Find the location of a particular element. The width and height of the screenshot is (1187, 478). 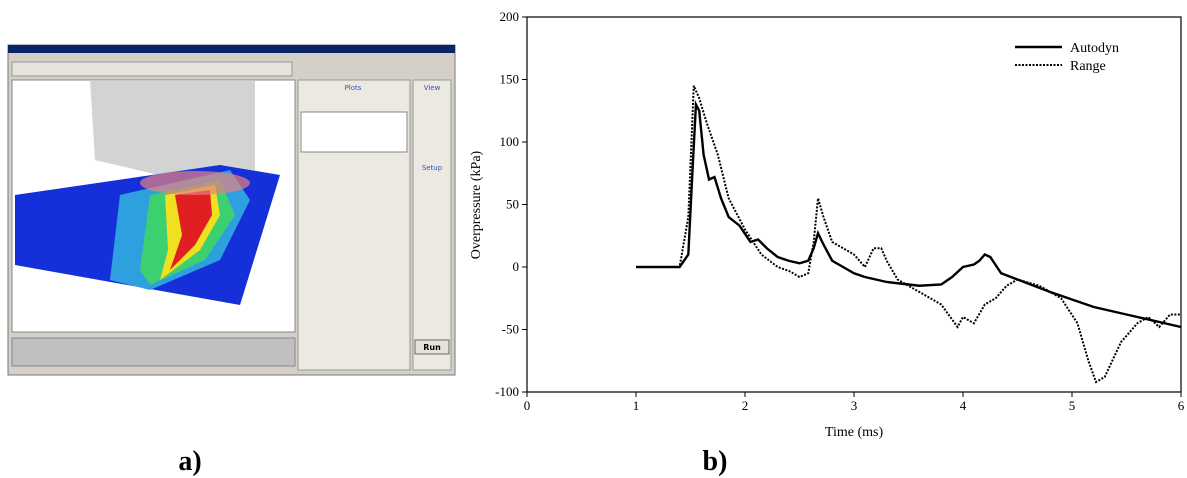

panel-label: a) is located at coordinates (189, 461).